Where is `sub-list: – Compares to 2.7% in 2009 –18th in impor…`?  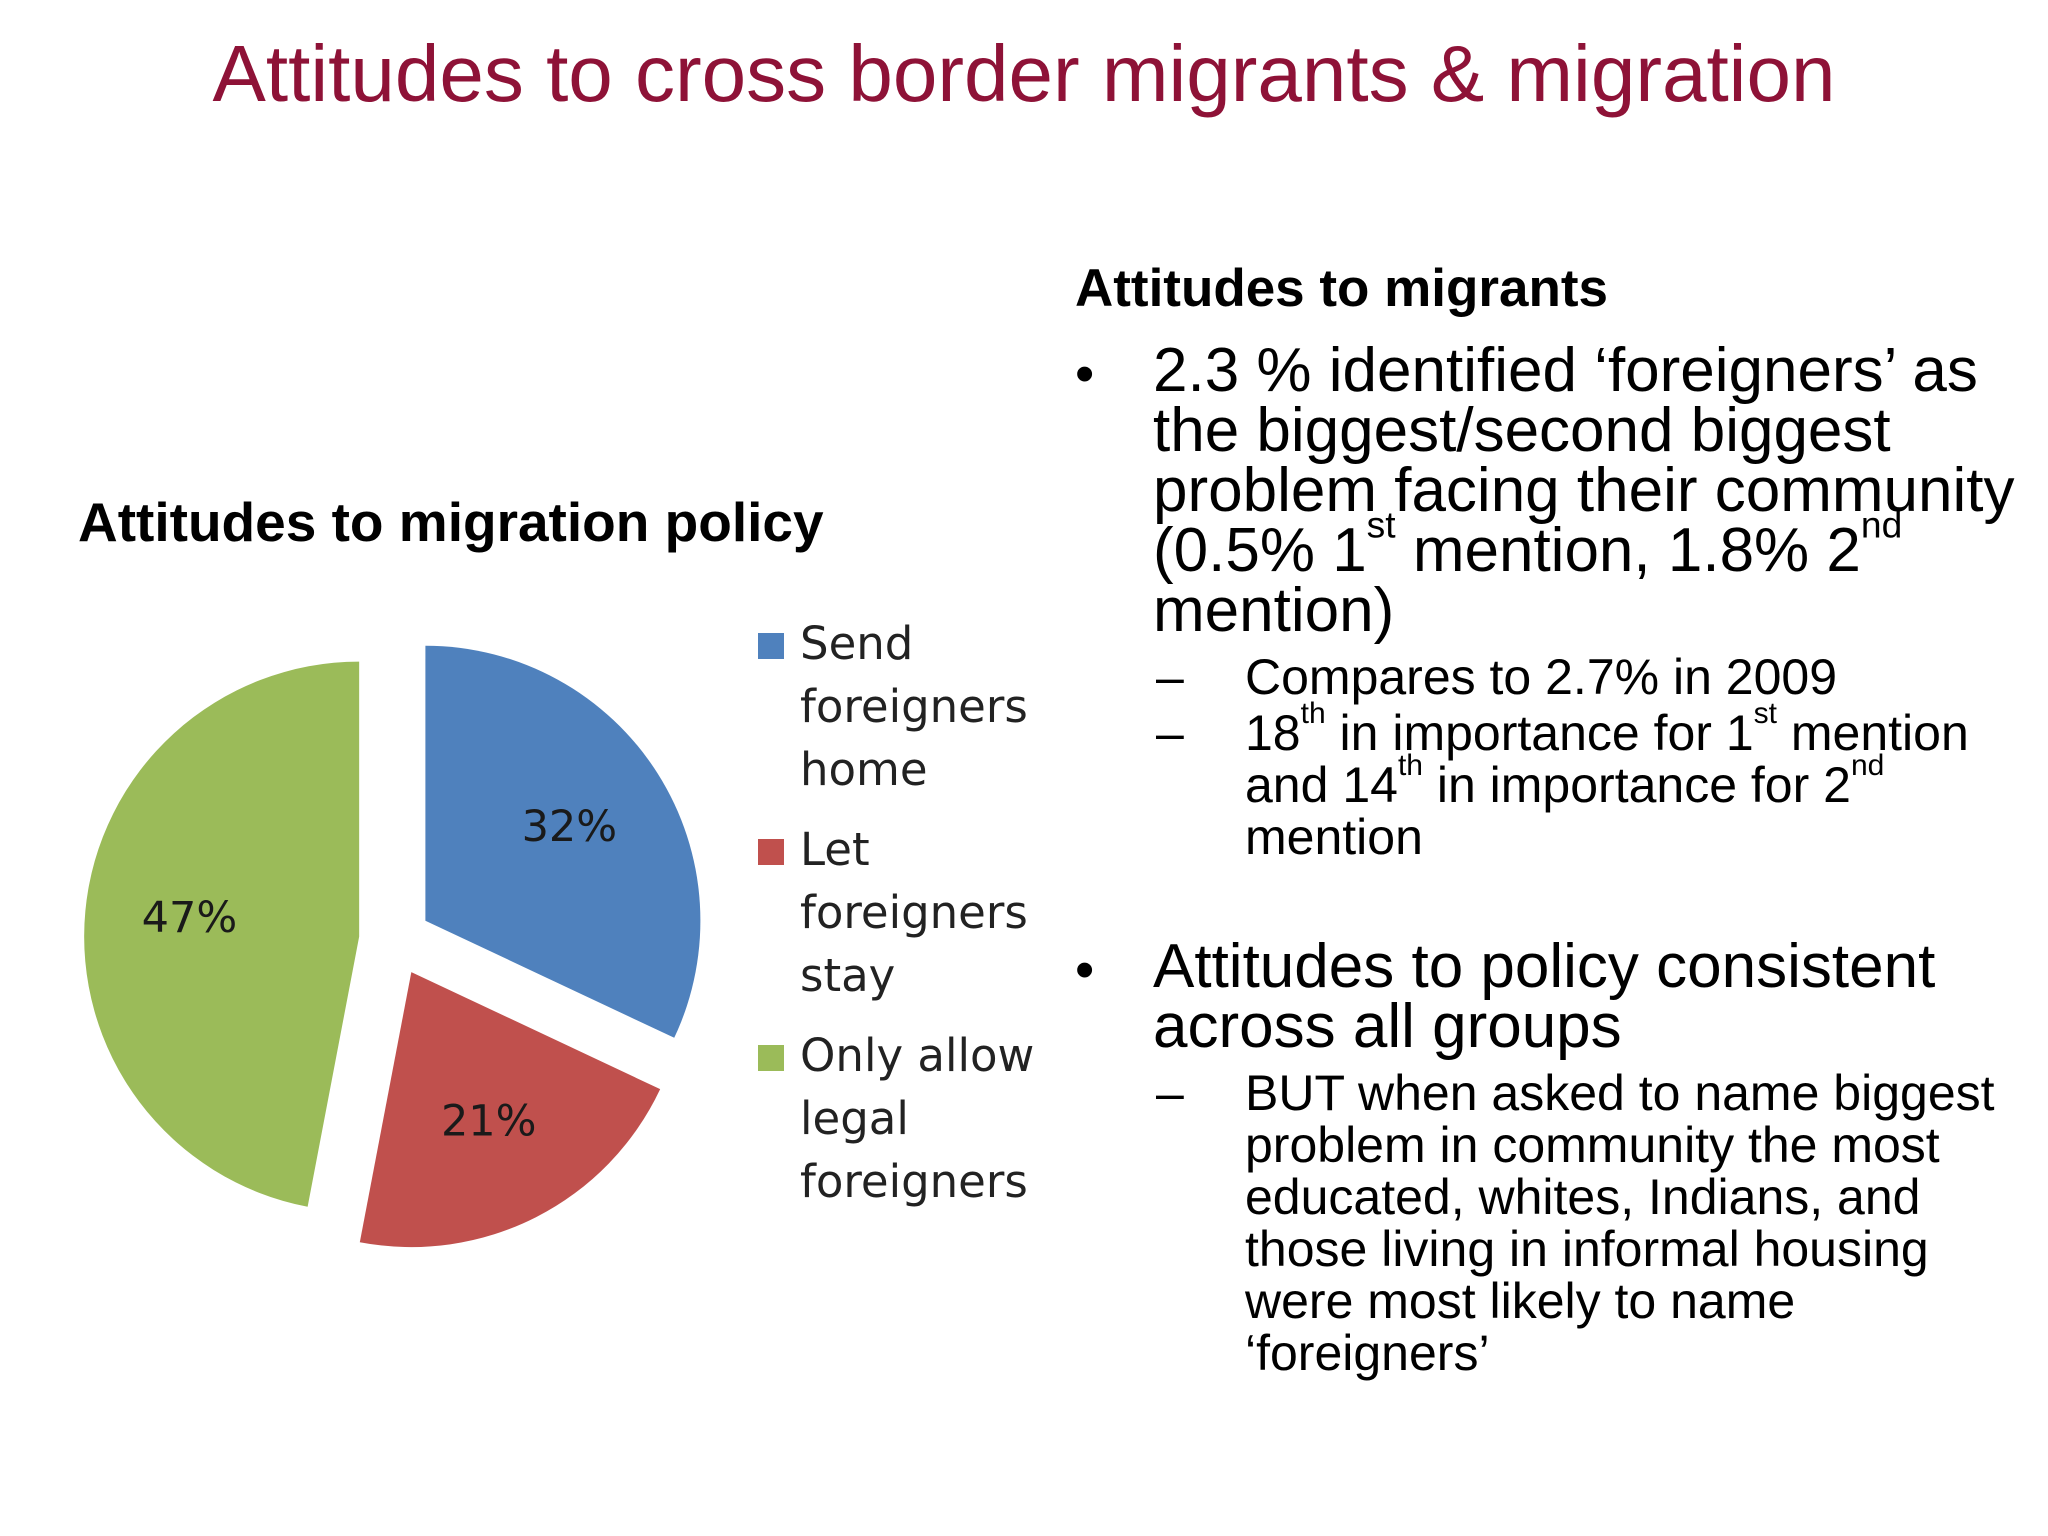 sub-list: – Compares to 2.7% in 2009 –18th in impor… is located at coordinates (1594, 757).